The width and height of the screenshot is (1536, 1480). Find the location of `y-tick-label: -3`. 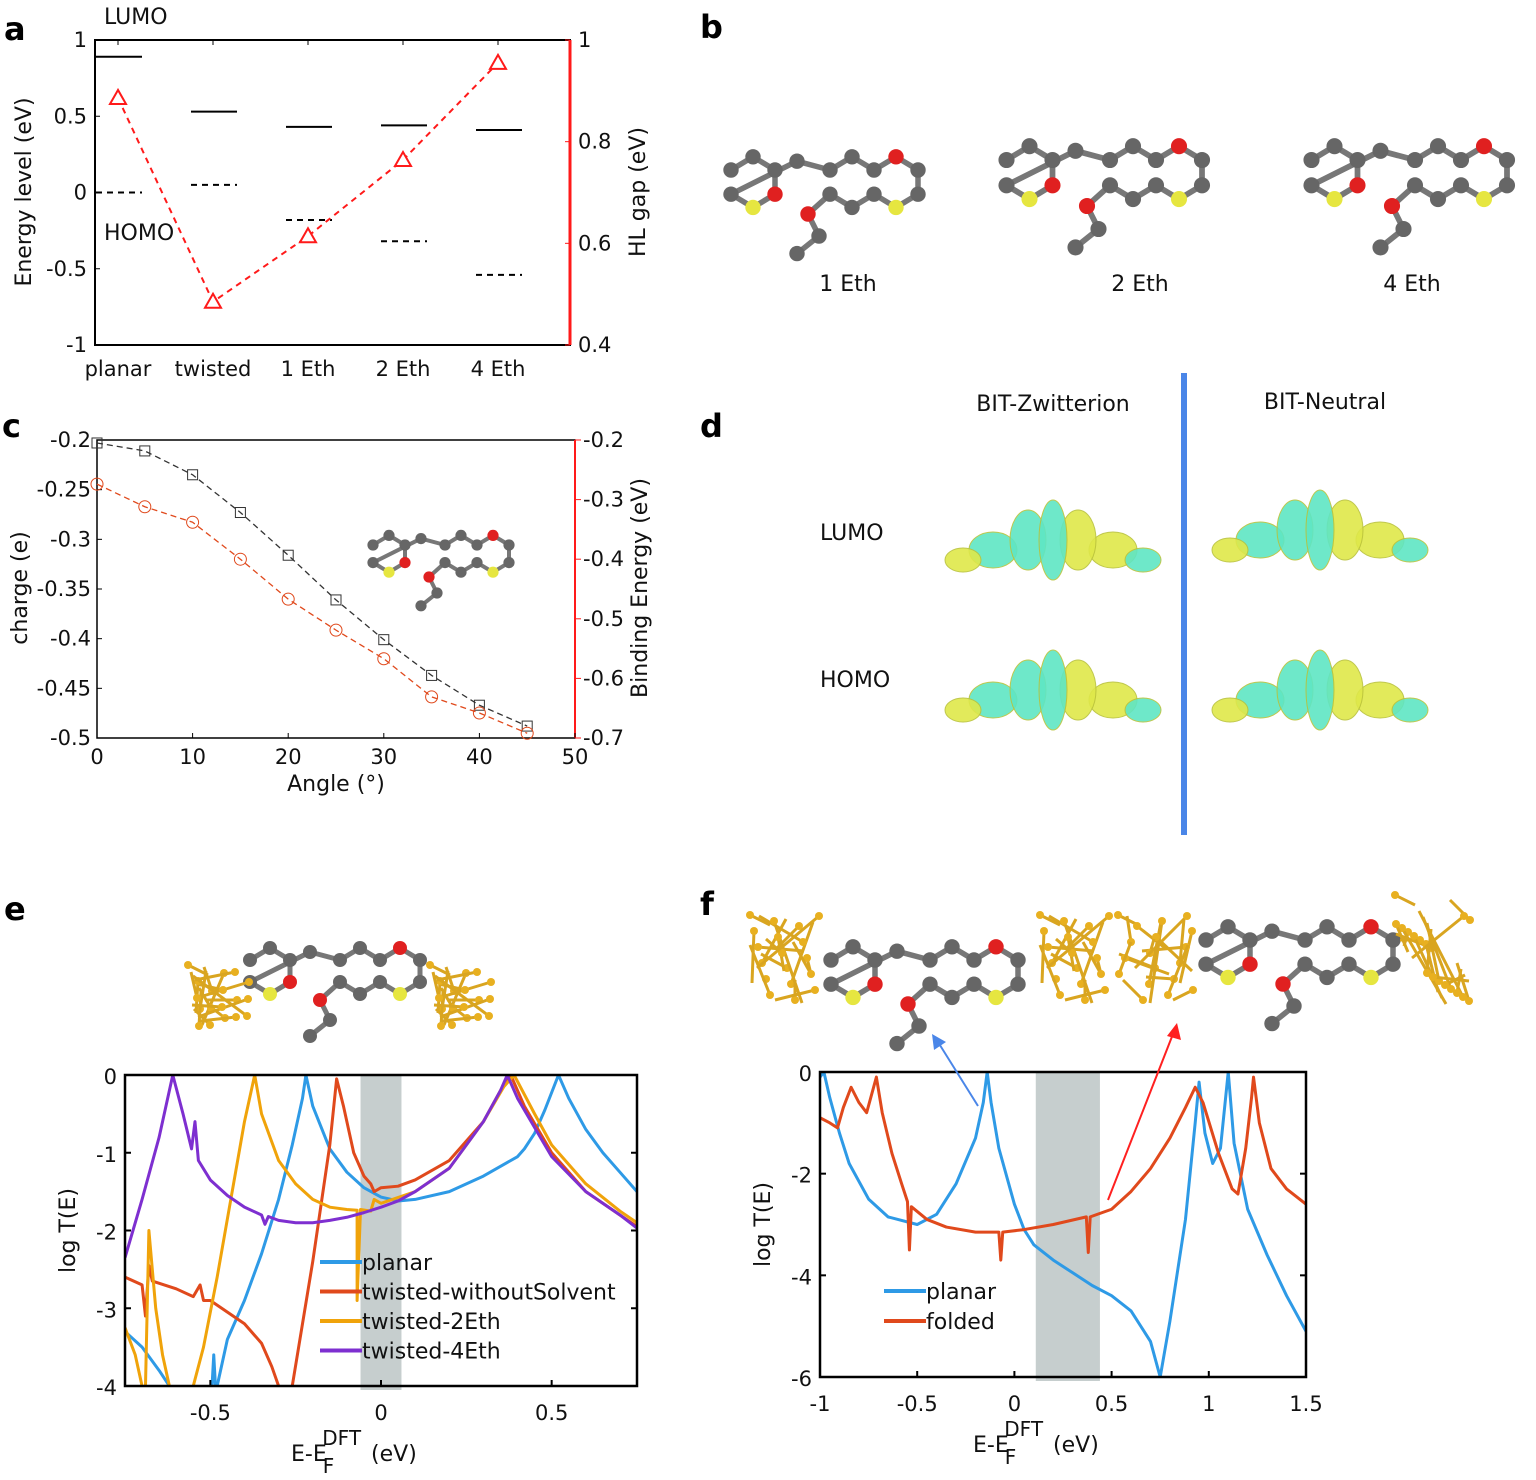

y-tick-label: -3 is located at coordinates (106, 1310).